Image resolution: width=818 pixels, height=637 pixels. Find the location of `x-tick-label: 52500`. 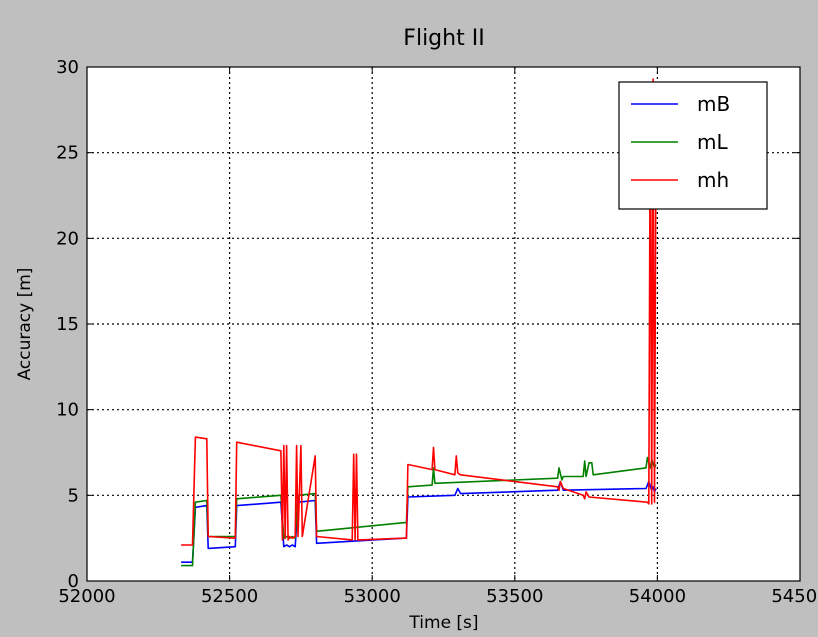

x-tick-label: 52500 is located at coordinates (229, 596).